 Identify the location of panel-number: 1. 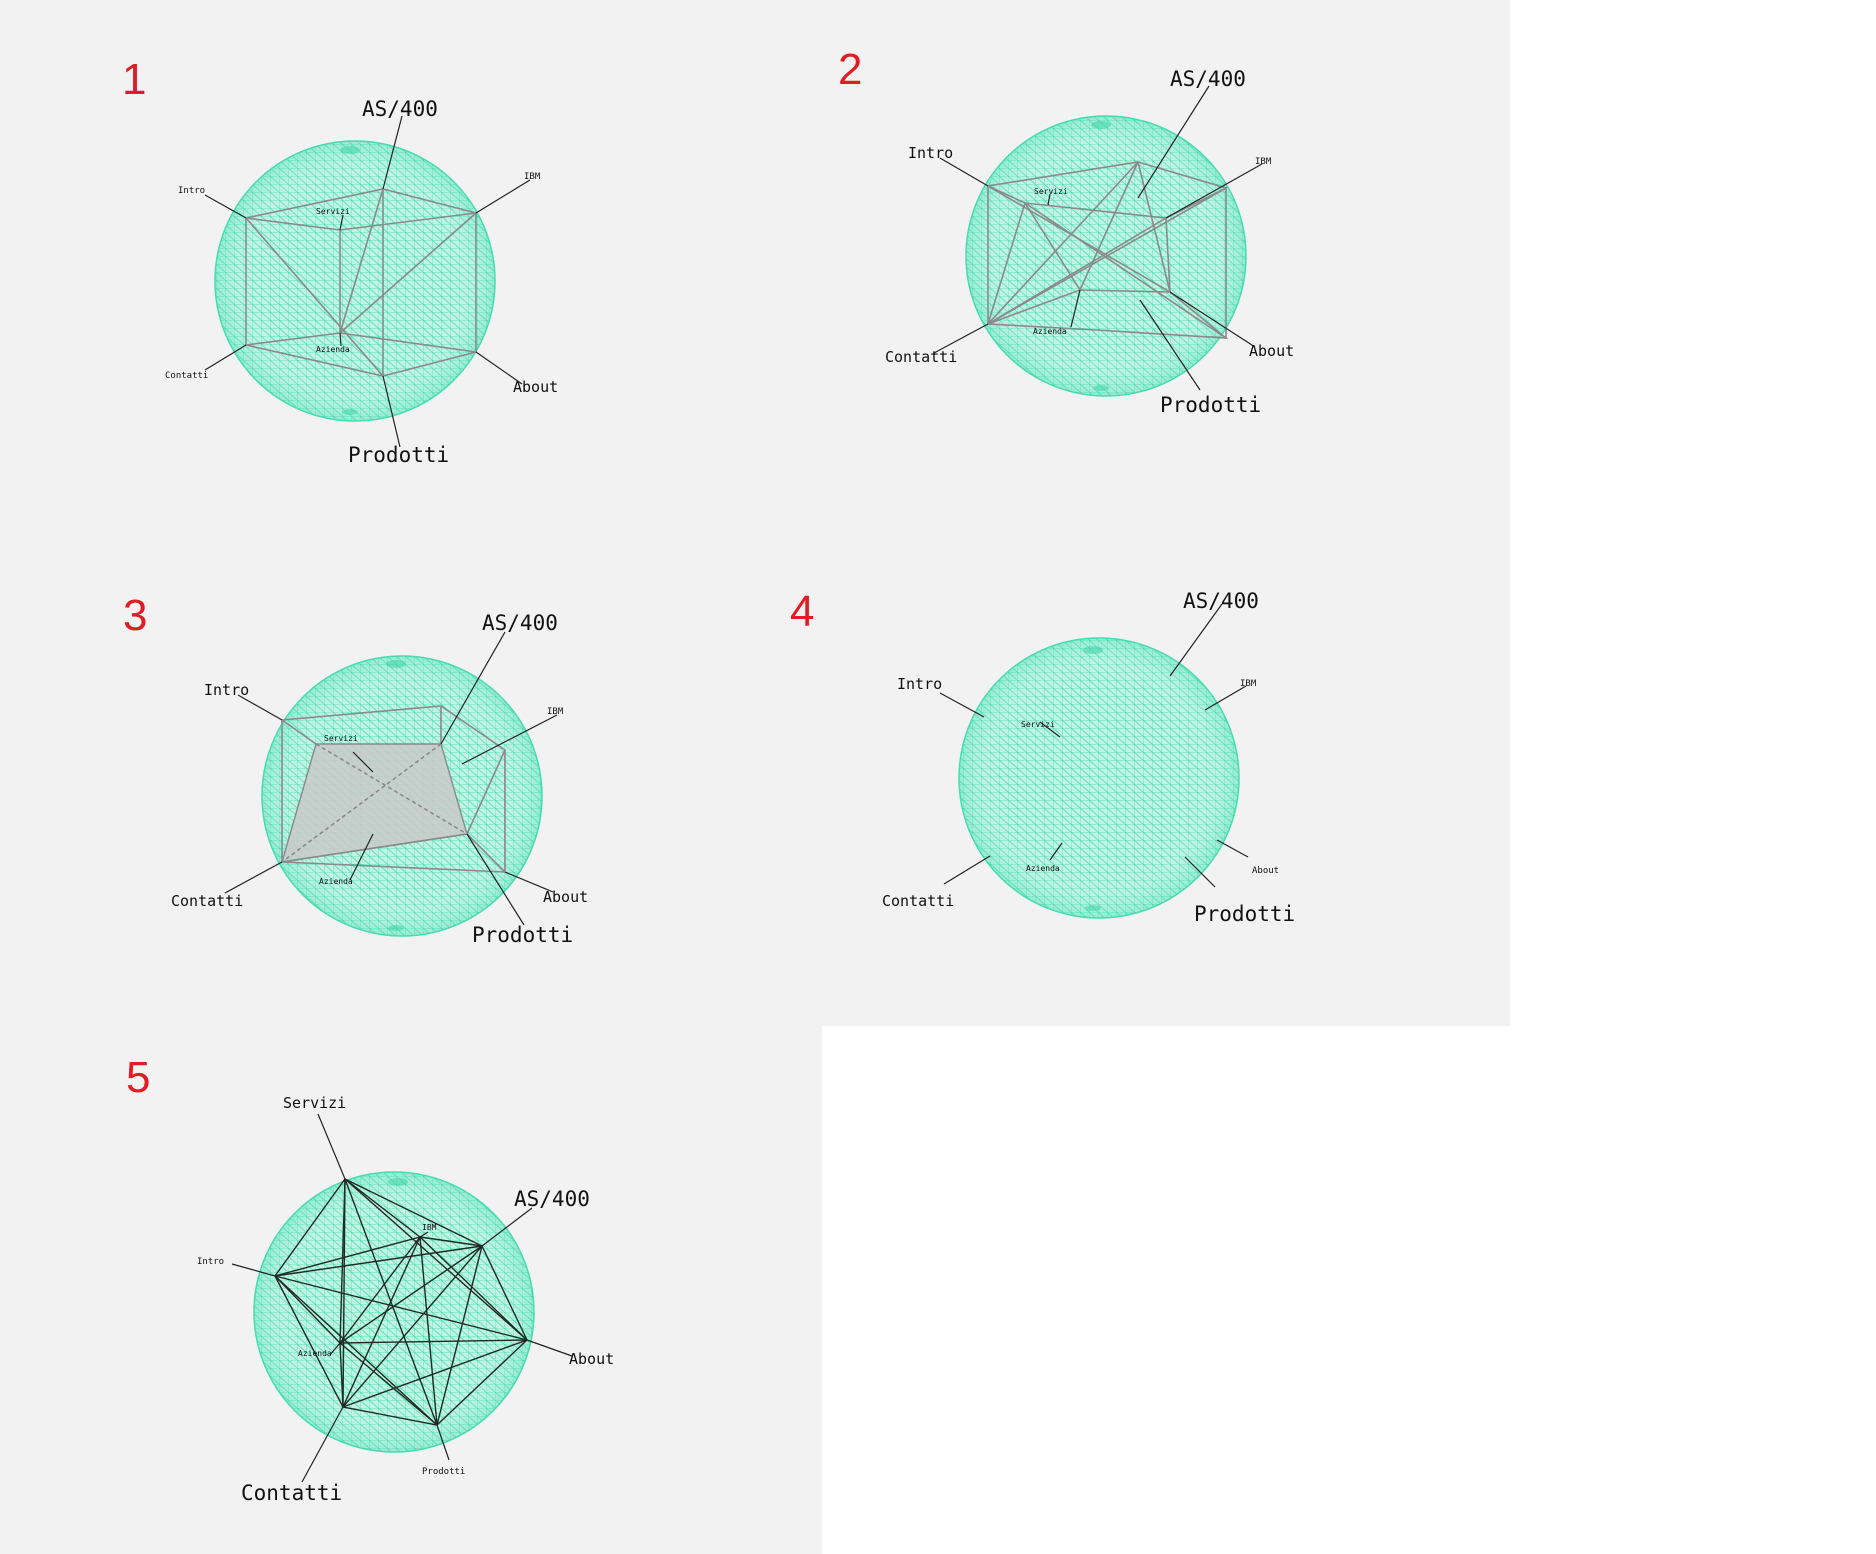
(134, 79).